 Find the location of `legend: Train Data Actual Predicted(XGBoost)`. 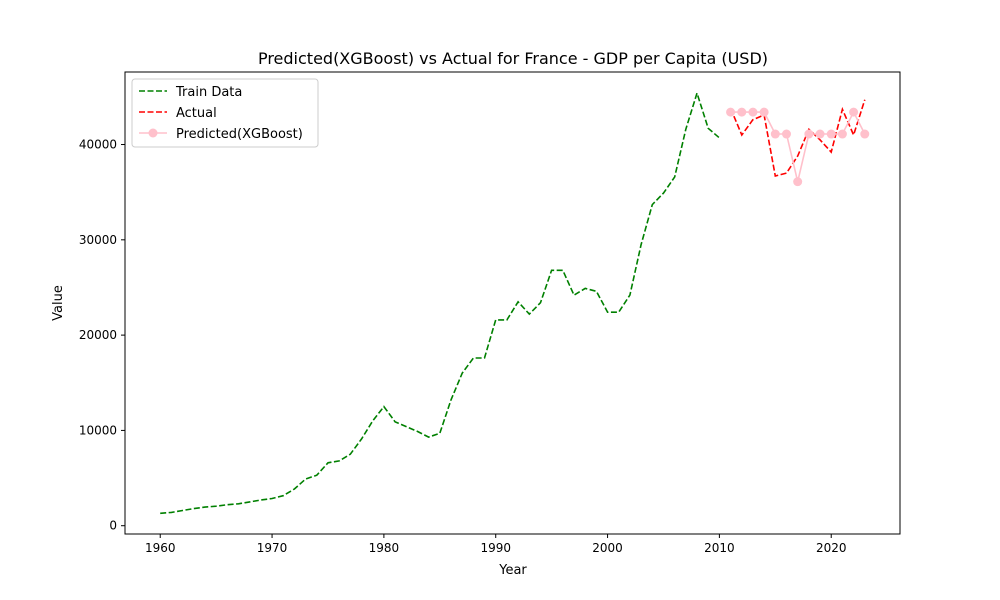

legend: Train Data Actual Predicted(XGBoost) is located at coordinates (225, 113).